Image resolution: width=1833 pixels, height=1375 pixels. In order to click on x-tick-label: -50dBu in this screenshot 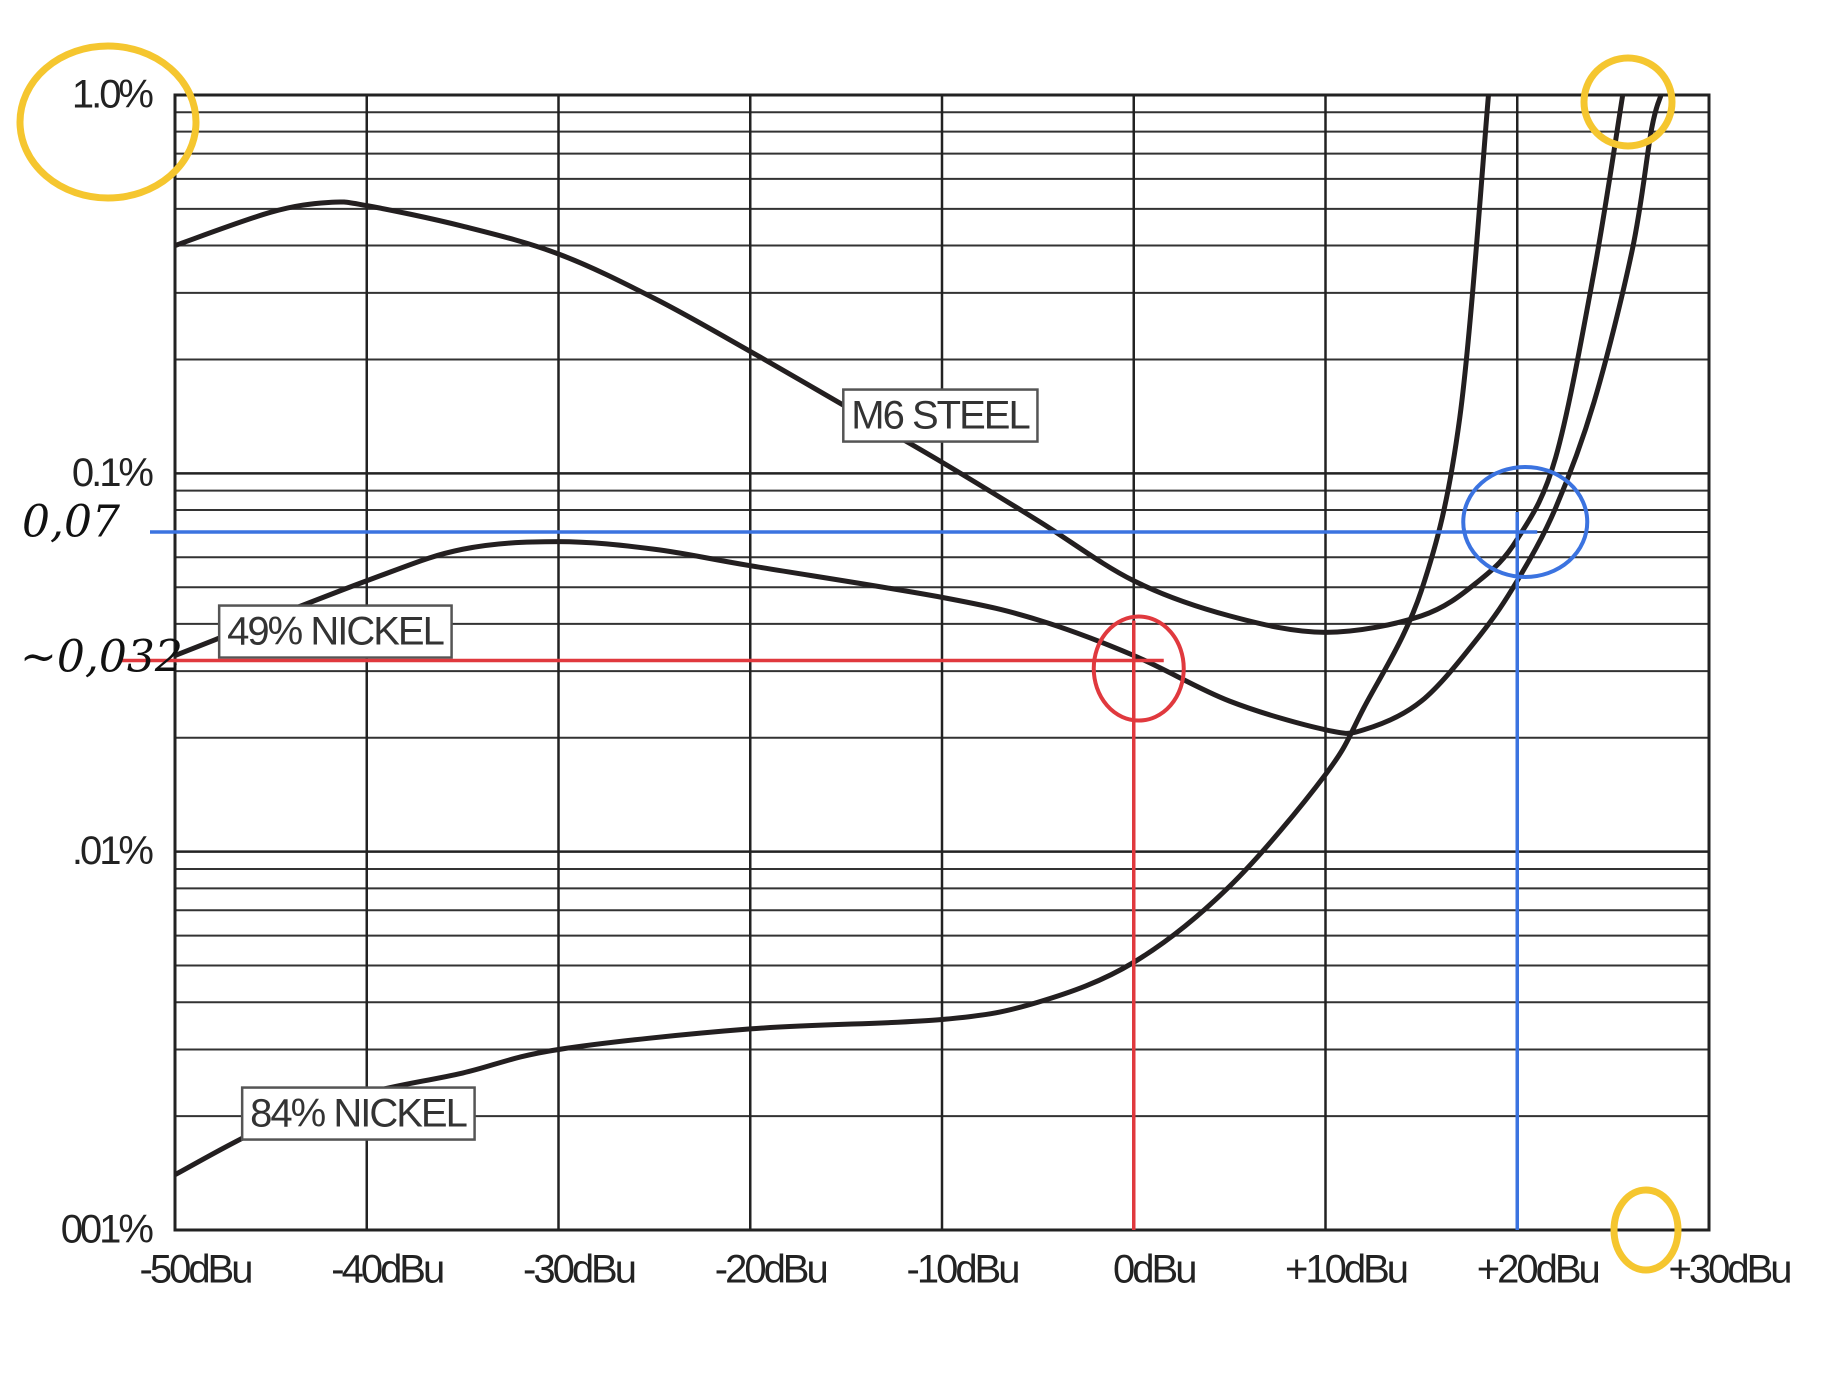, I will do `click(196, 1270)`.